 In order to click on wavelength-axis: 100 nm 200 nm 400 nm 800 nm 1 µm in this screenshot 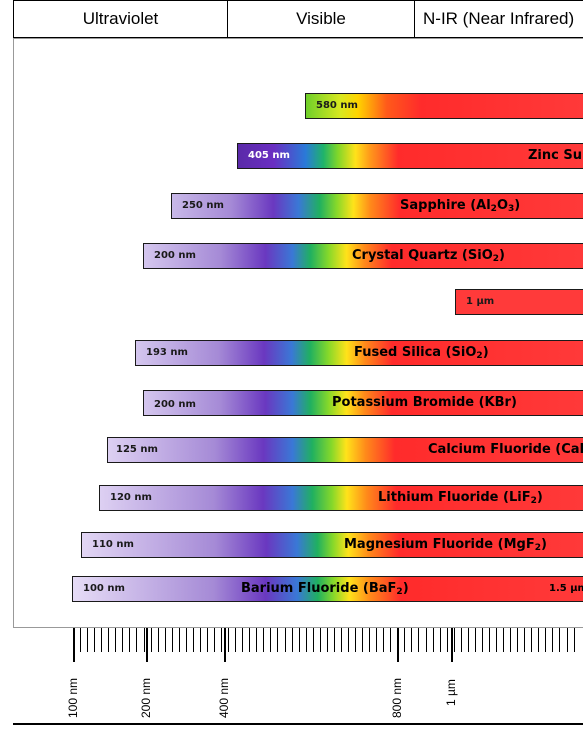, I will do `click(291, 679)`.